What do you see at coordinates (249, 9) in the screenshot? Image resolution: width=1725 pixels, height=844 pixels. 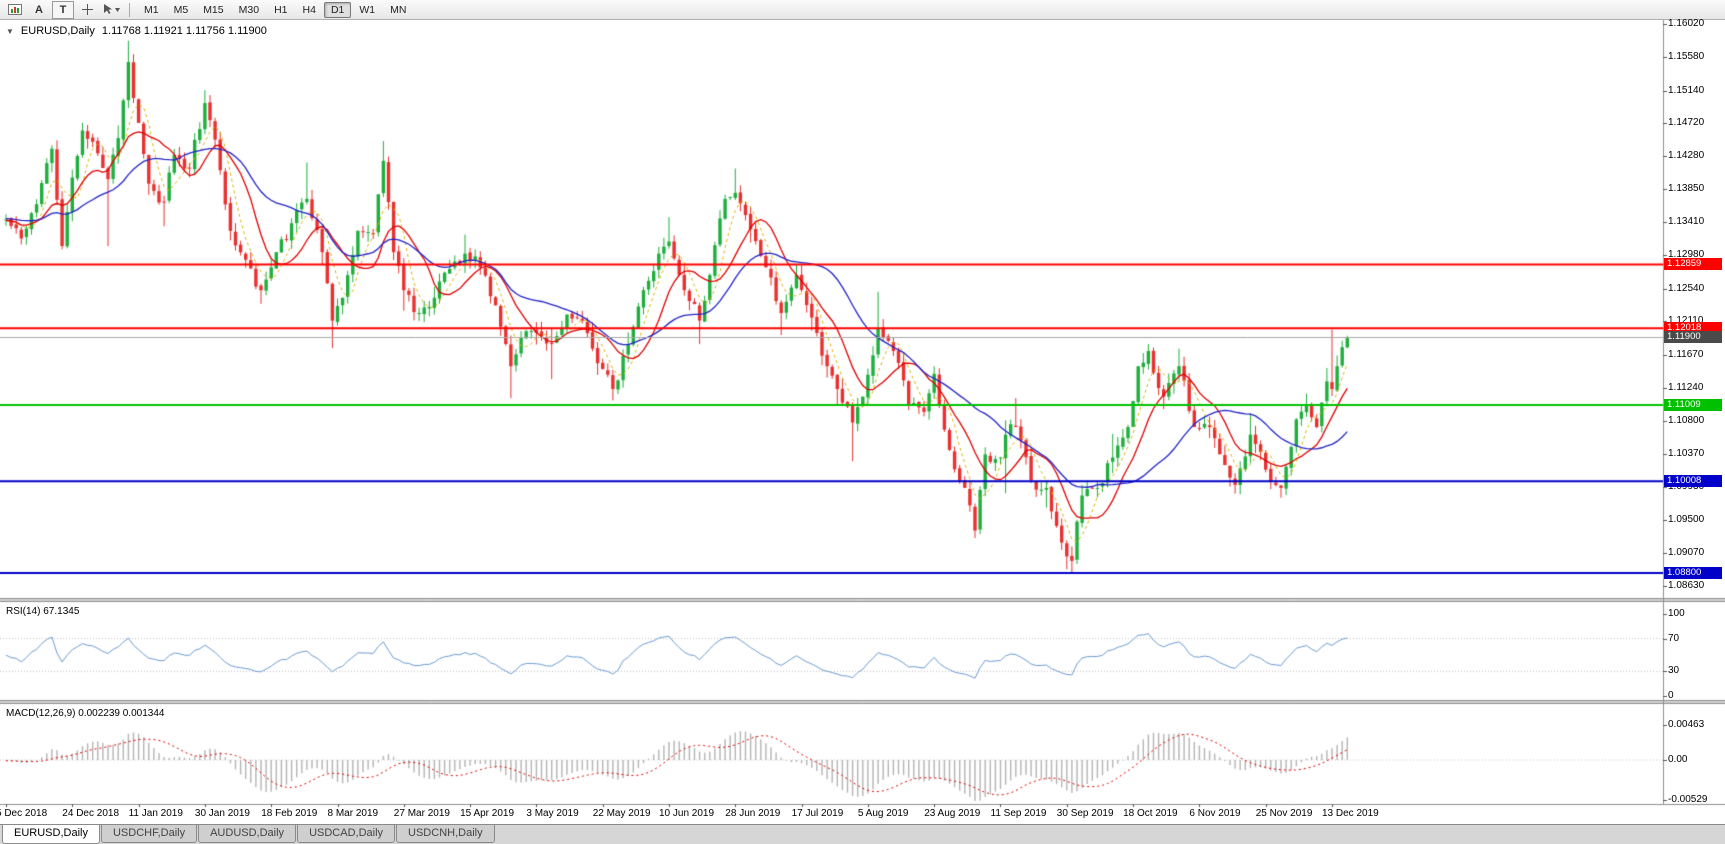 I see `timeframe-m30: M30` at bounding box center [249, 9].